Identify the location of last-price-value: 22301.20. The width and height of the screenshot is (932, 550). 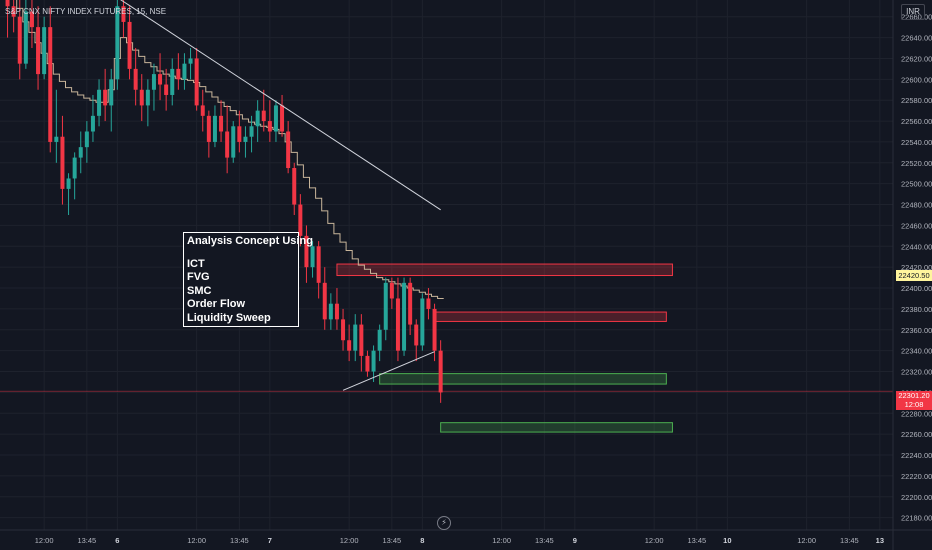
(914, 395).